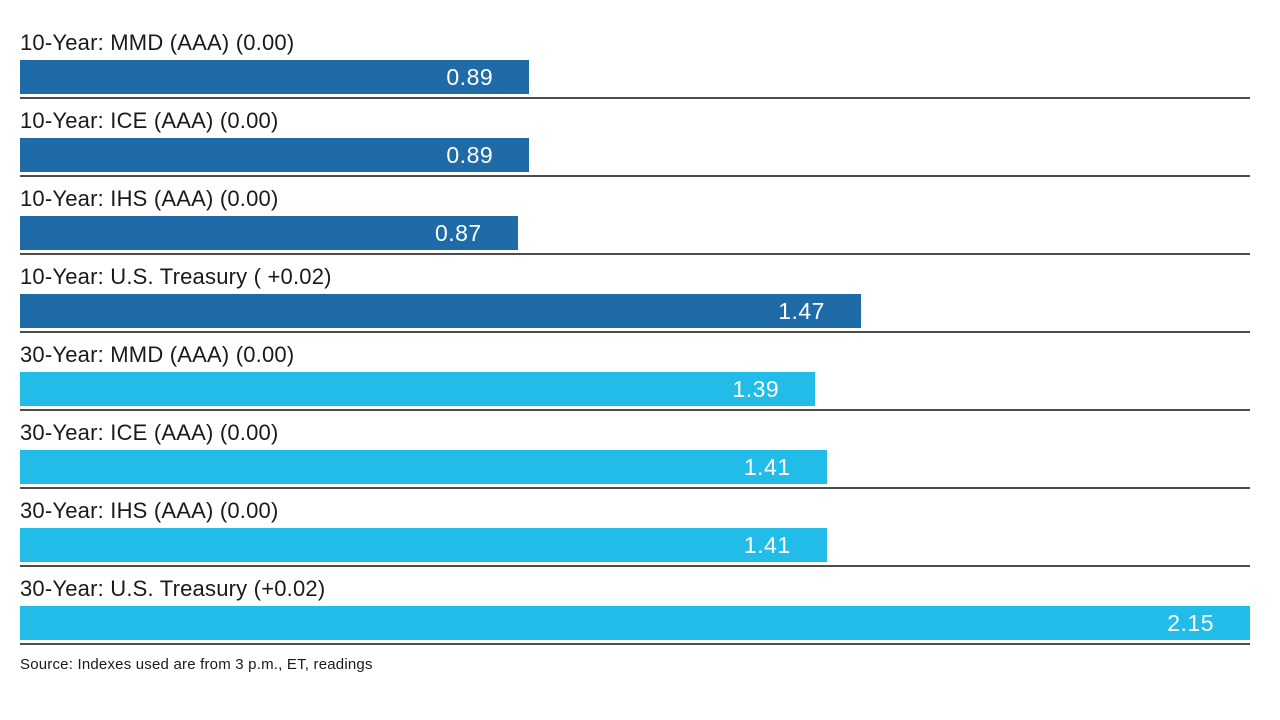 The width and height of the screenshot is (1280, 720). What do you see at coordinates (418, 389) in the screenshot?
I see `bar: 1.39` at bounding box center [418, 389].